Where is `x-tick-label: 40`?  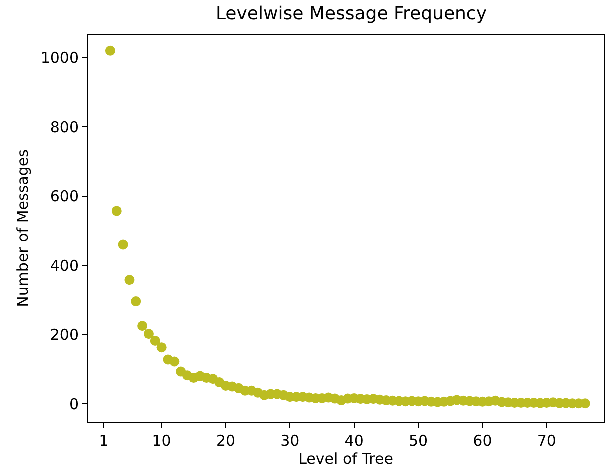
x-tick-label: 40 is located at coordinates (354, 441).